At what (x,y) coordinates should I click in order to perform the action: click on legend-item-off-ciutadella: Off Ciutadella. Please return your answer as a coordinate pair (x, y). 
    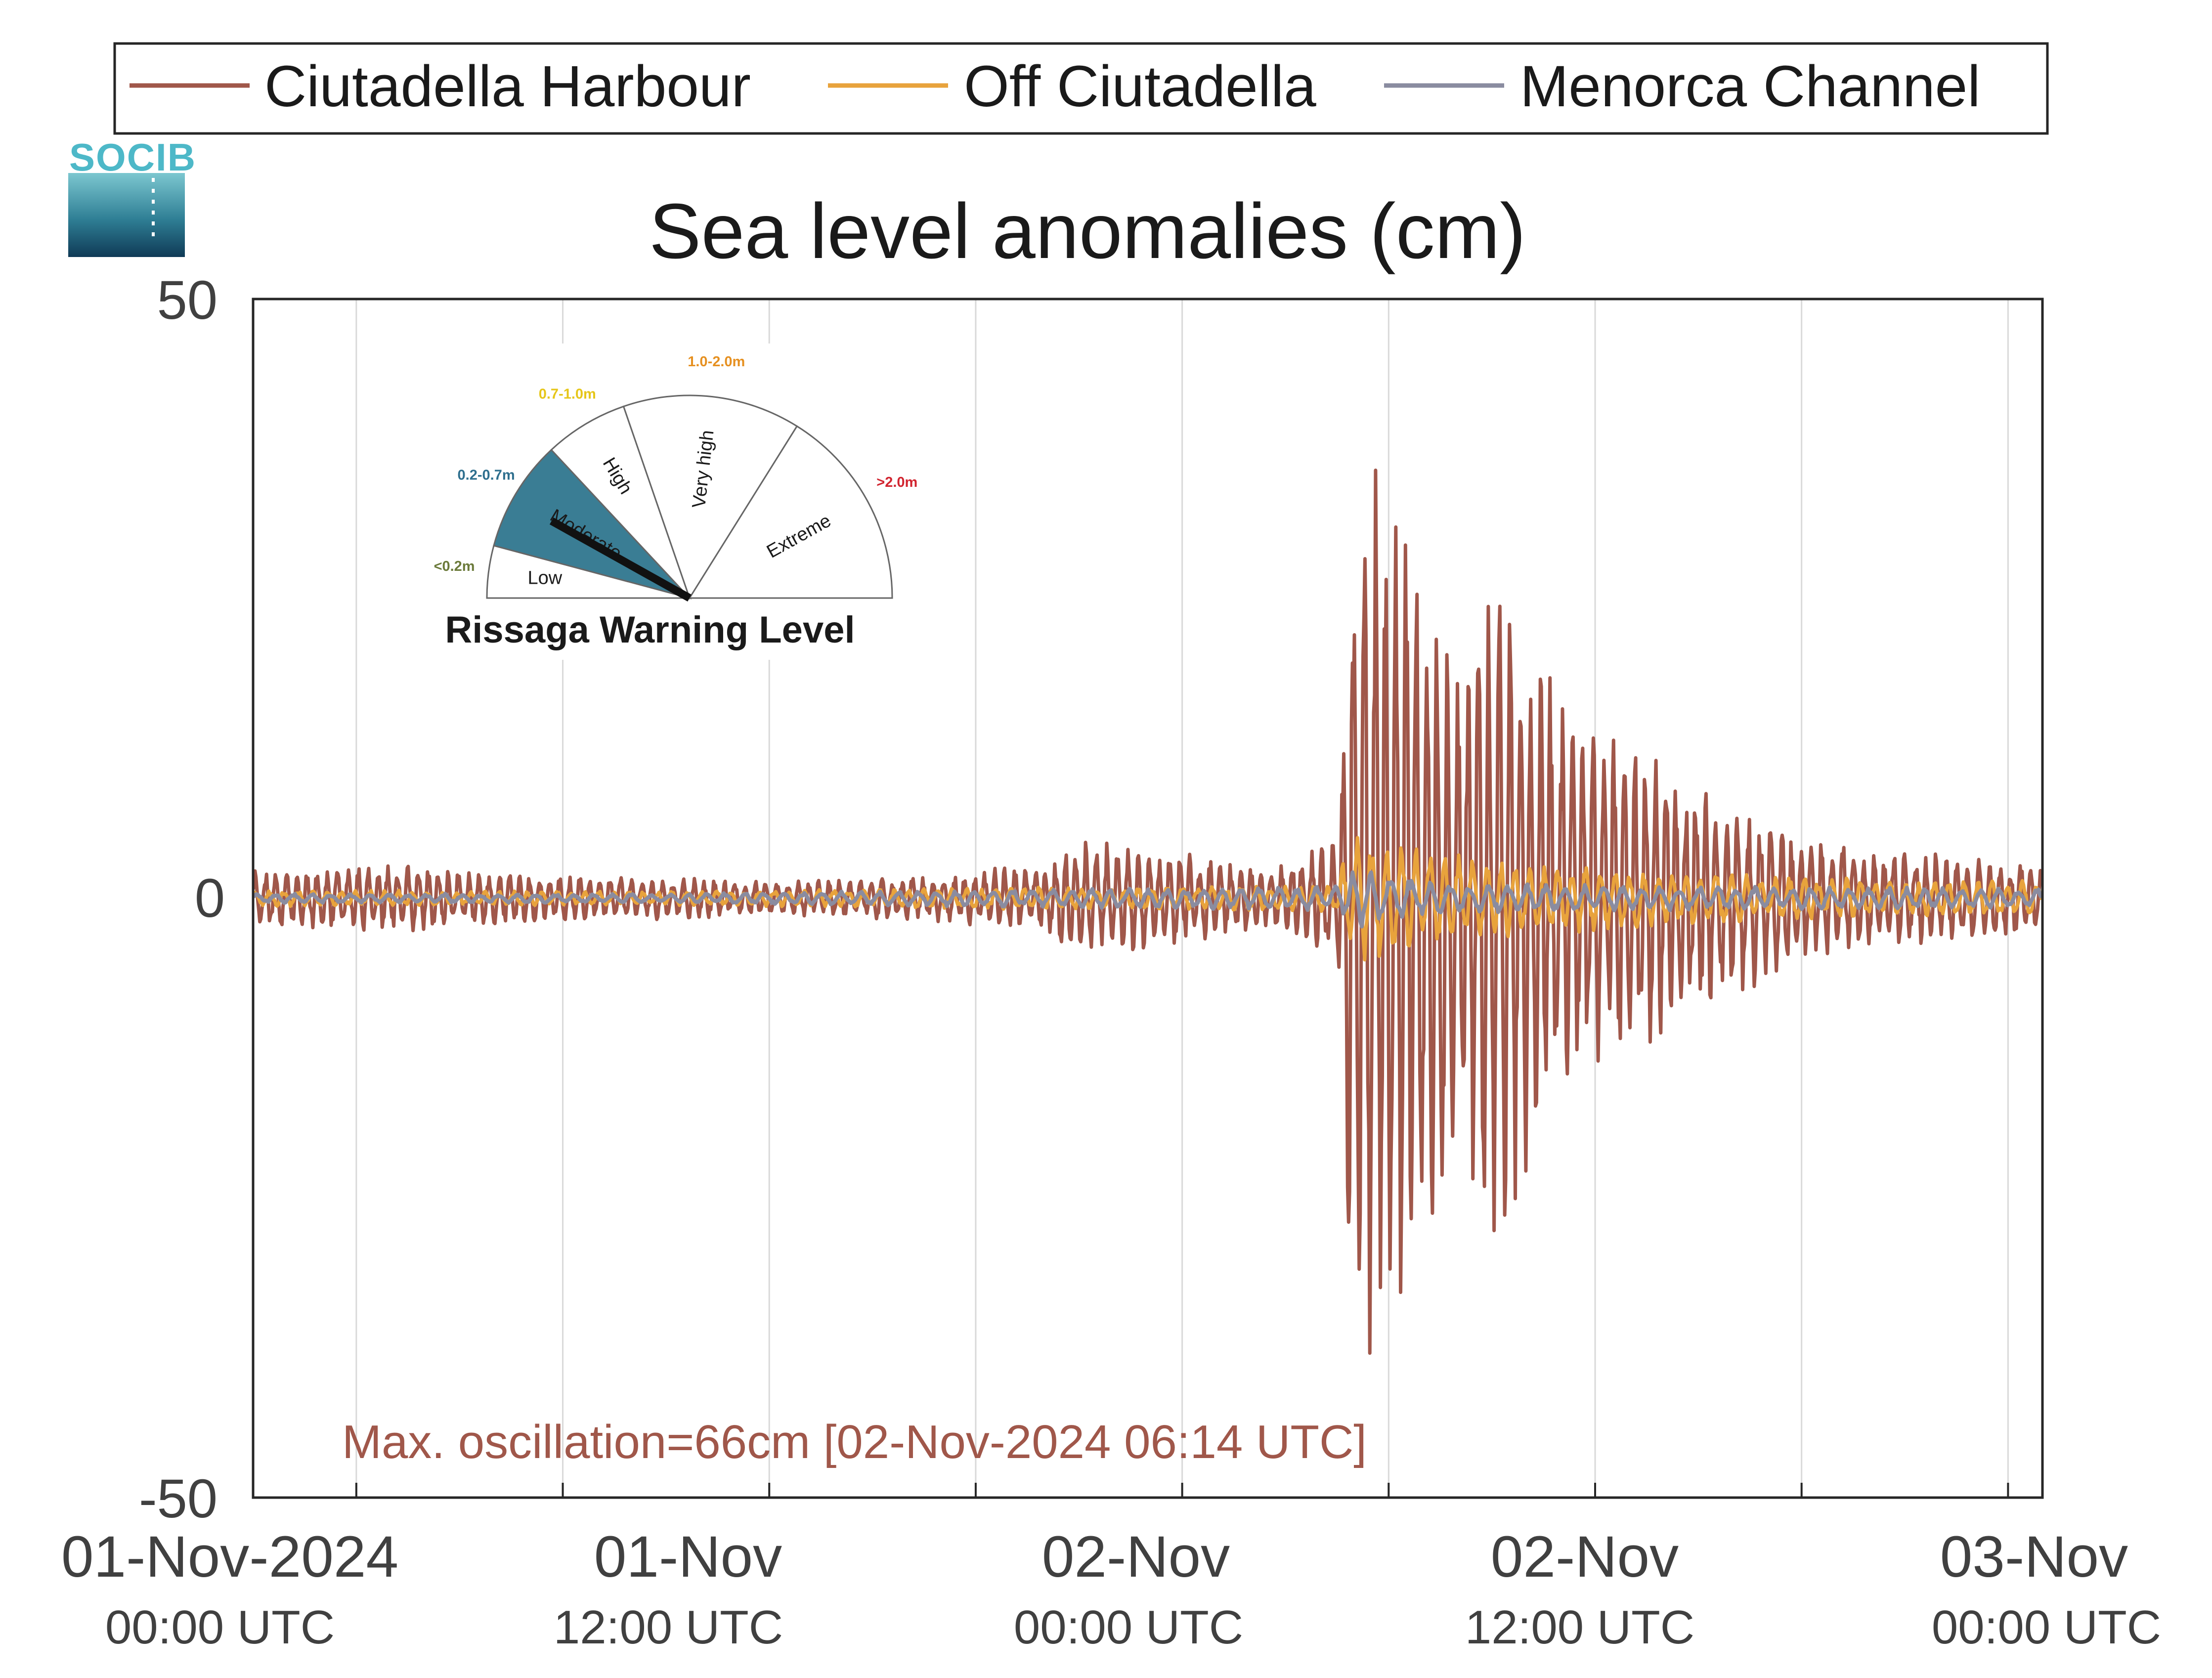
    Looking at the image, I should click on (1072, 86).